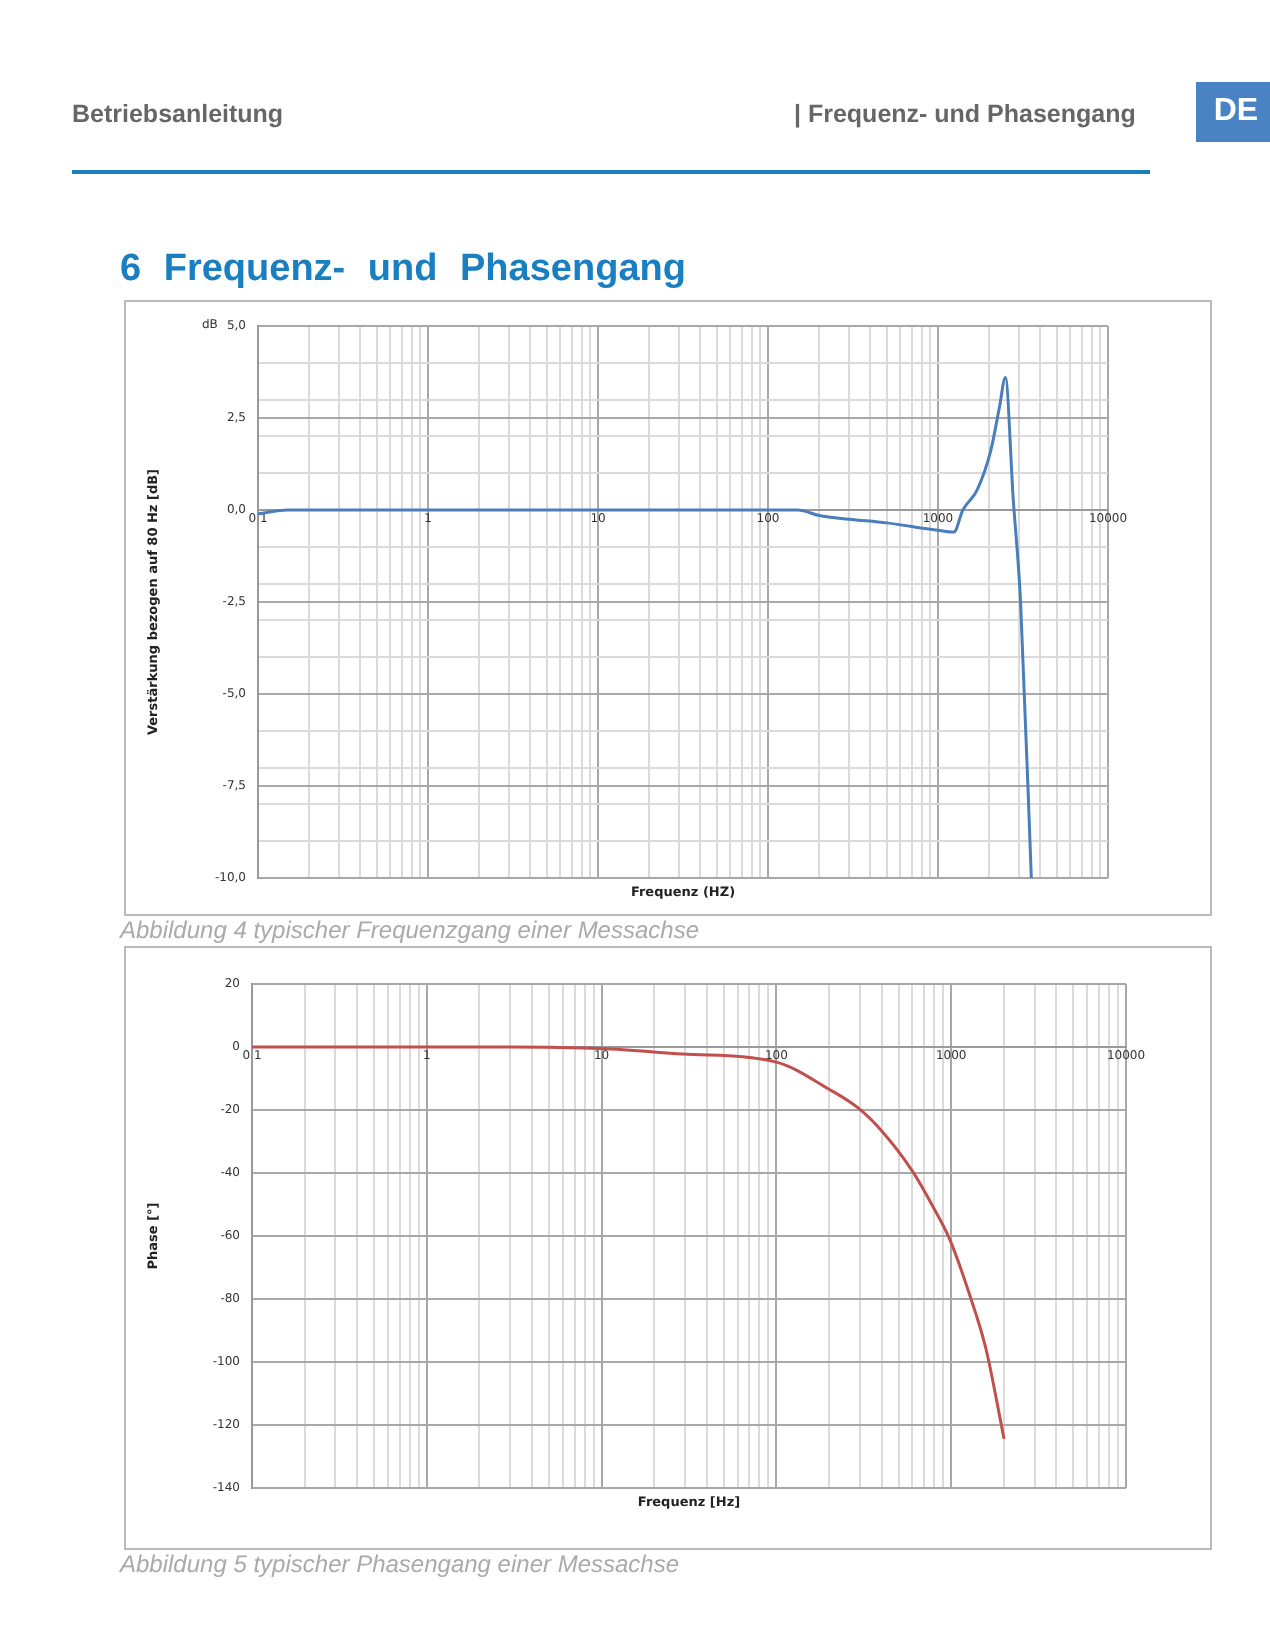 The height and width of the screenshot is (1640, 1270). Describe the element at coordinates (965, 114) in the screenshot. I see `text: | Frequenz- und Phasengang` at that location.